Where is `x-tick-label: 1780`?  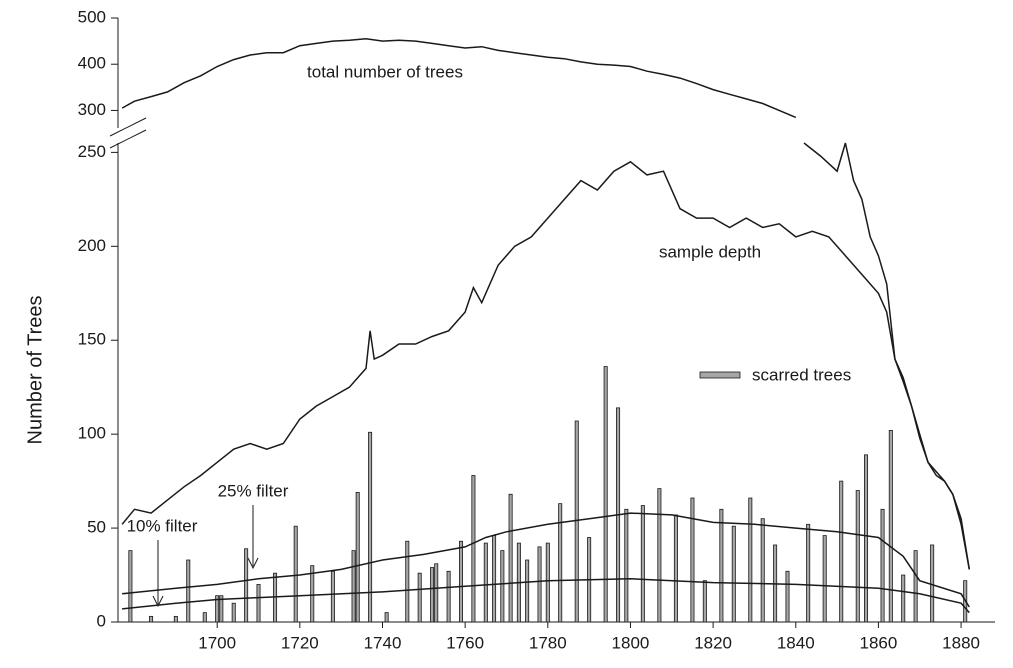 x-tick-label: 1780 is located at coordinates (548, 642).